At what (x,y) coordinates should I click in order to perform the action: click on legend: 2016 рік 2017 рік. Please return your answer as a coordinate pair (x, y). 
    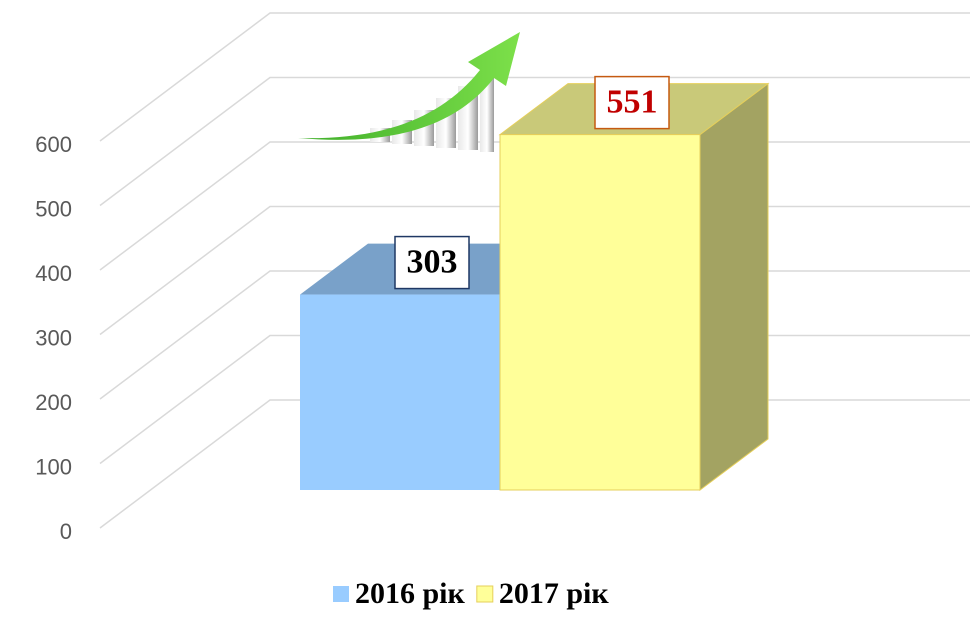
    Looking at the image, I should click on (471, 593).